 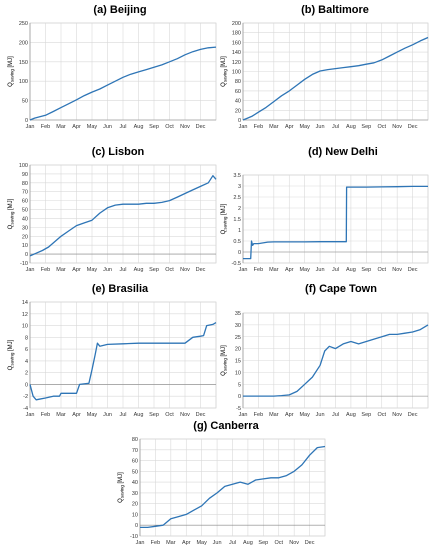 I want to click on x-tick-label: Mar, so click(x=61, y=270).